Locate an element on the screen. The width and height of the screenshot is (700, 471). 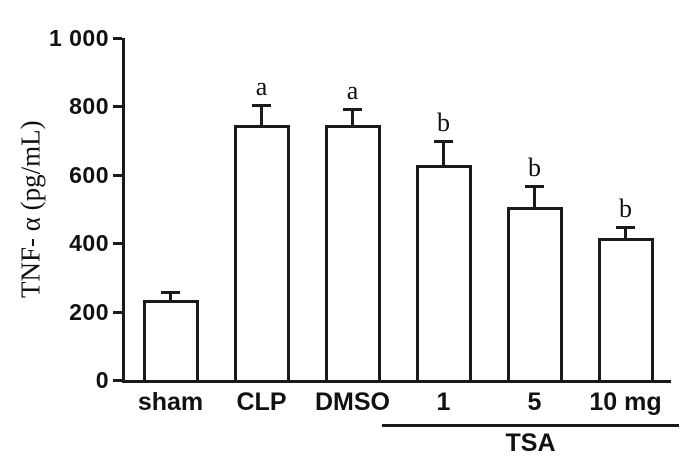
x-tick-label: 1 is located at coordinates (443, 402).